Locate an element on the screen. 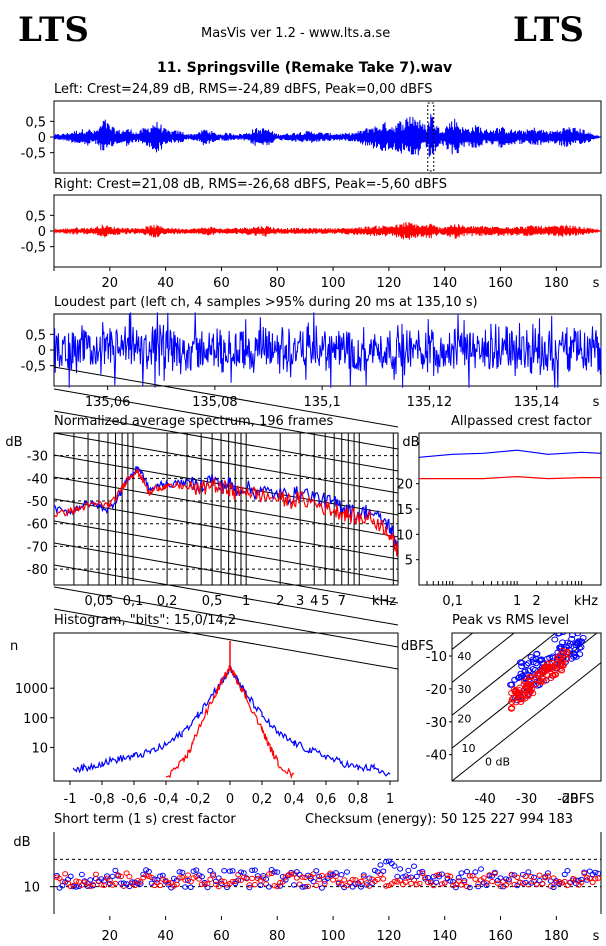 This screenshot has height=946, width=606. loudest-xtick-label: 135,1 is located at coordinates (322, 402).